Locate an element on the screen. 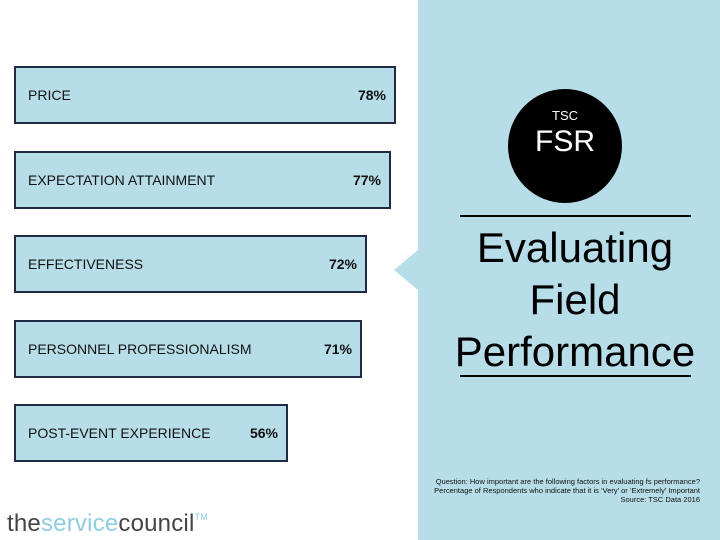  bar-value-label: 77% is located at coordinates (366, 180).